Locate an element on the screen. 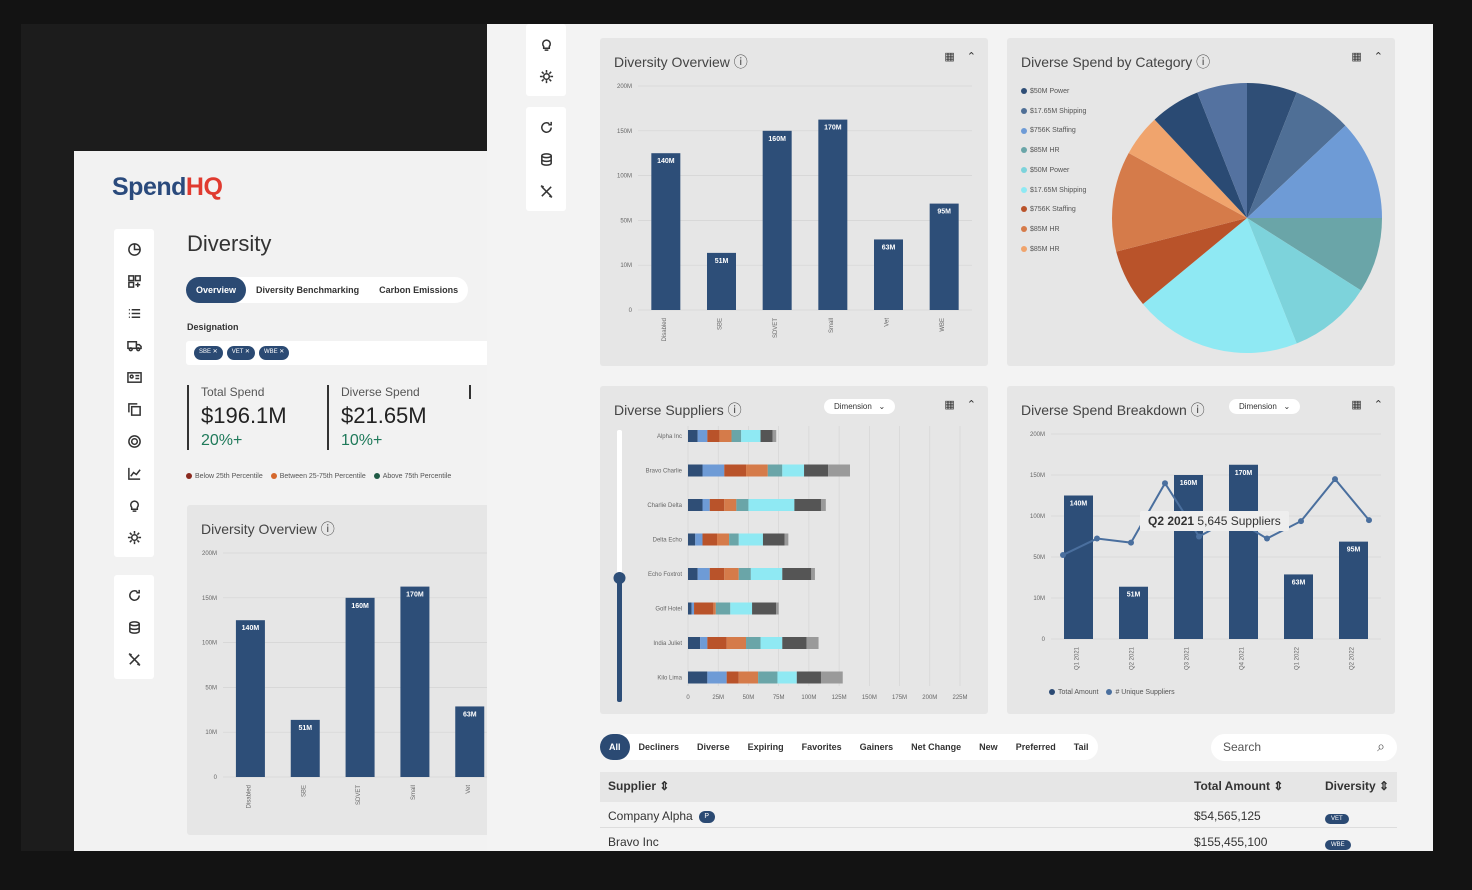  filter-new: New is located at coordinates (988, 747).